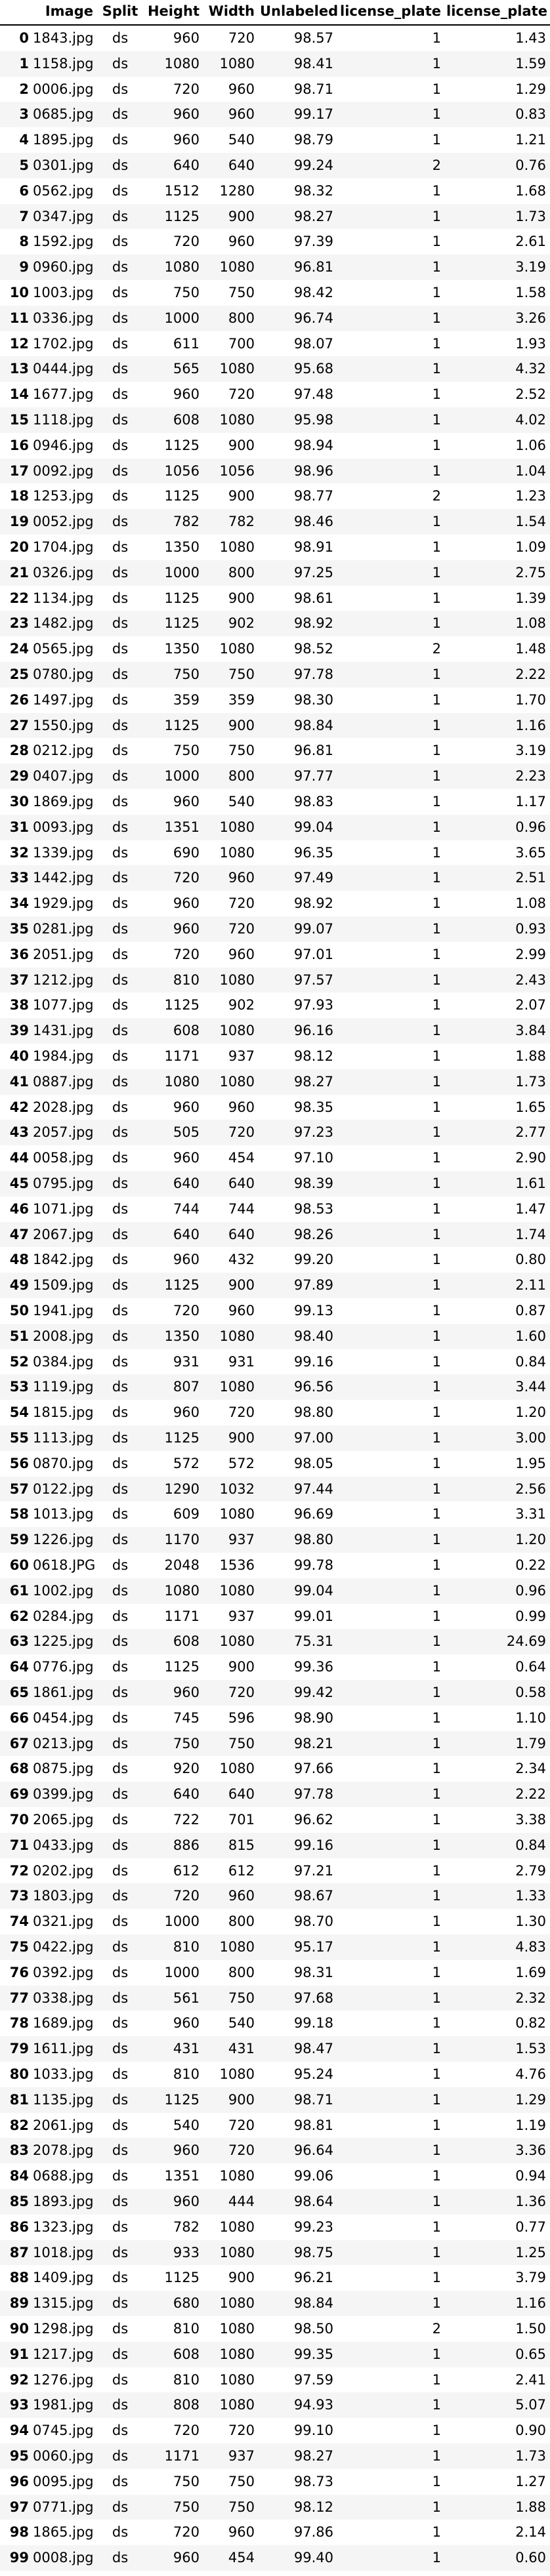  I want to click on table-row: 33 1442.jpg ds 720 960 97.49 1 2.51, so click(275, 878).